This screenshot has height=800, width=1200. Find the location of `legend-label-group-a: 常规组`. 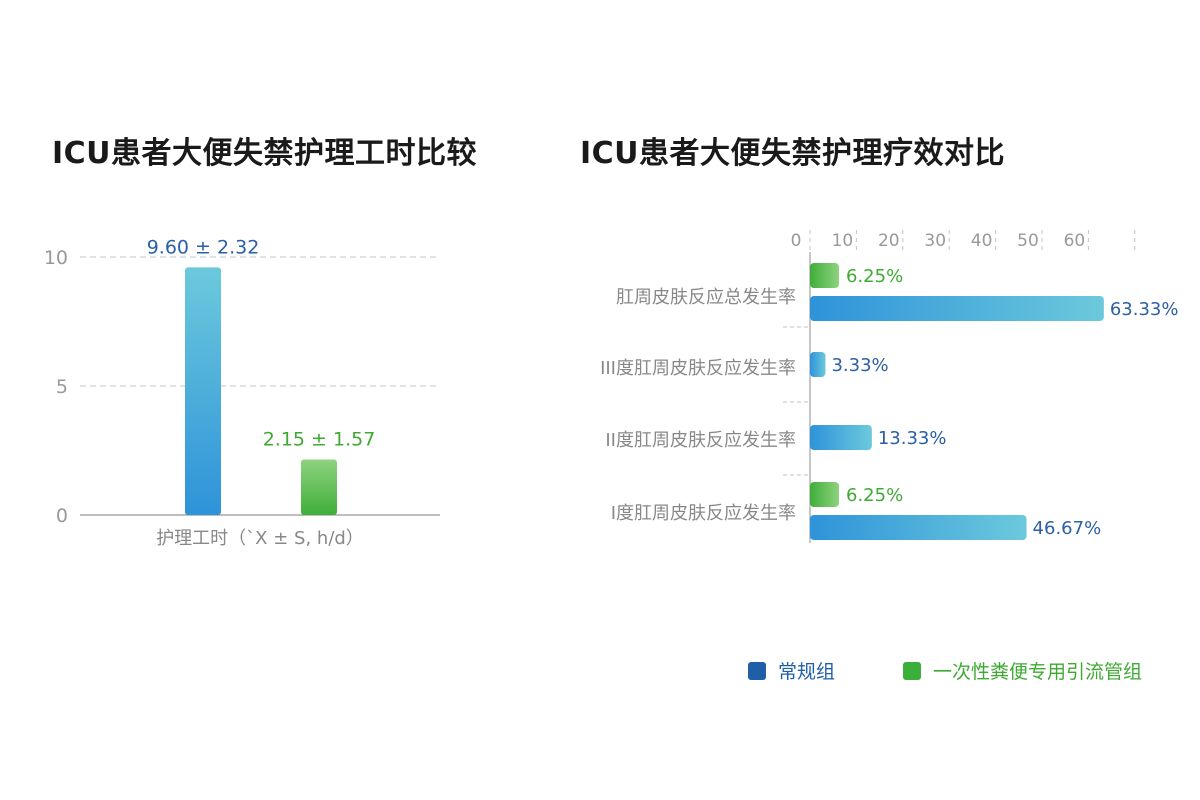

legend-label-group-a: 常规组 is located at coordinates (807, 672).